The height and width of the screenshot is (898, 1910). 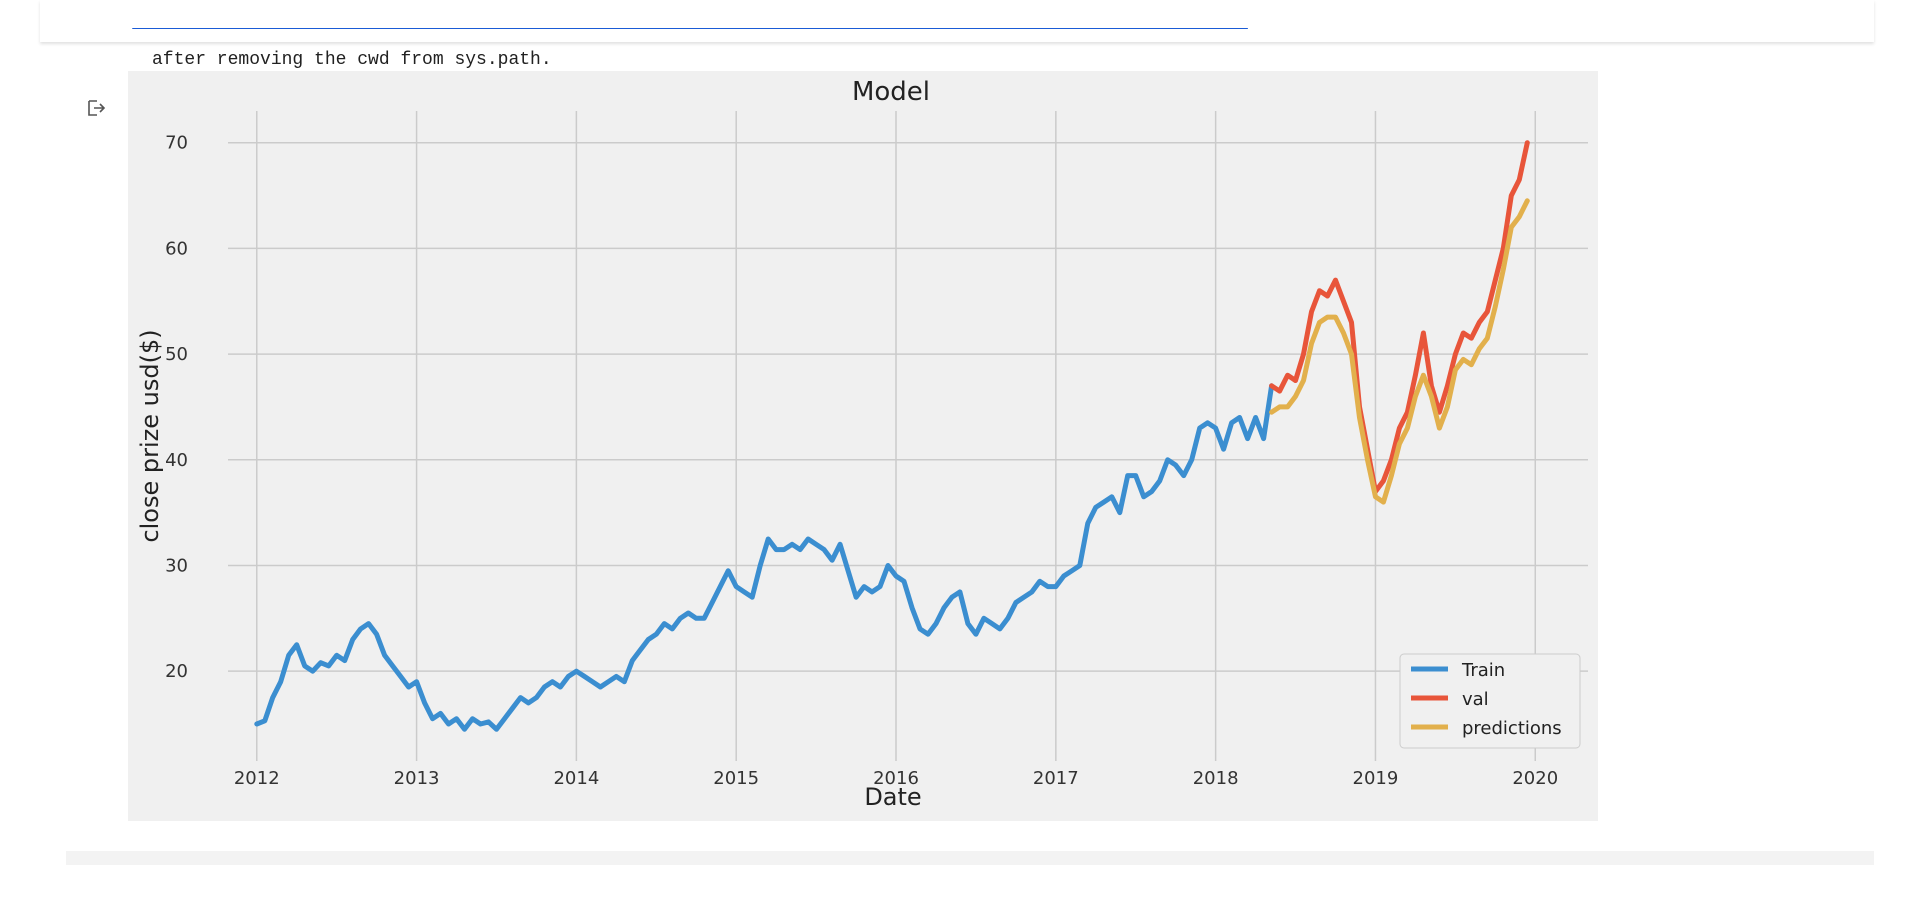 I want to click on y-axis-label: close prize usd($), so click(x=150, y=435).